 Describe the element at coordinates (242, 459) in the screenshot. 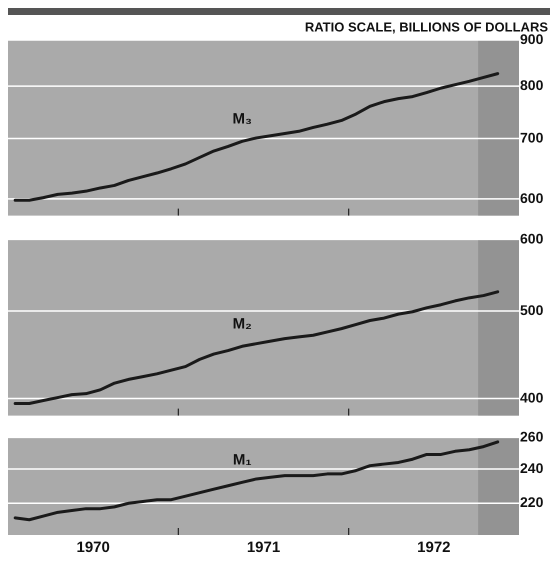

I see `series-label: M₁` at that location.